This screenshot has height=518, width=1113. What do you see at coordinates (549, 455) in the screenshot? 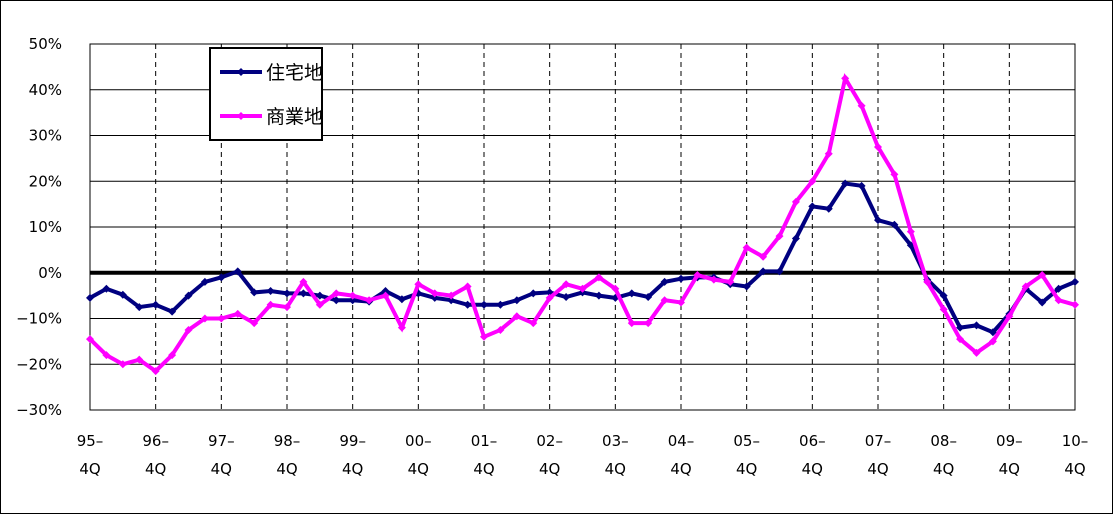
I see `x-tick-label: 02– 4Q` at bounding box center [549, 455].